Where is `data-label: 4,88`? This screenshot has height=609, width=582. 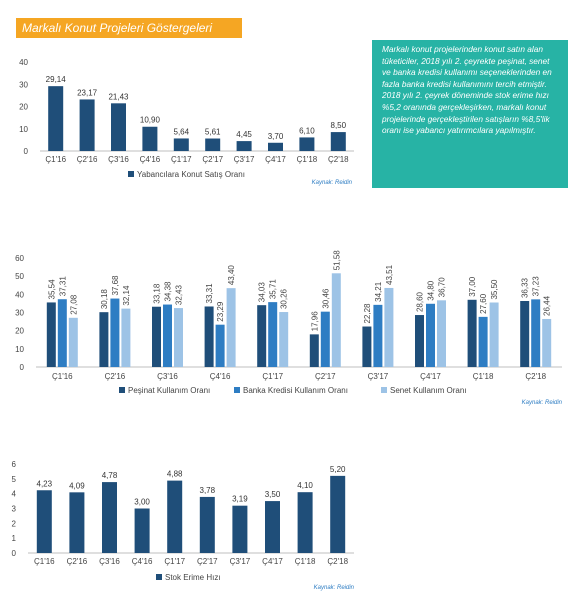
data-label: 4,88 is located at coordinates (175, 474).